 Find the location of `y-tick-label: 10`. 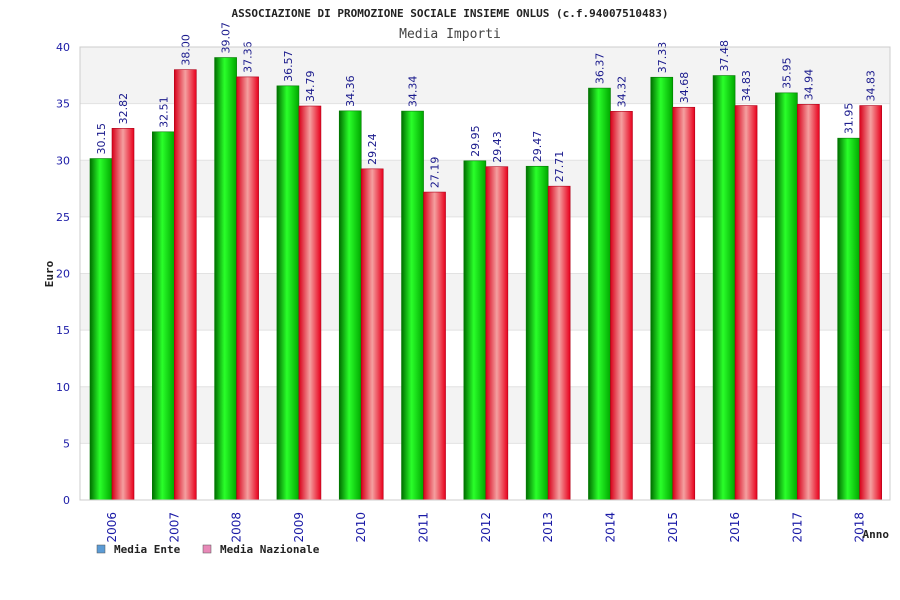

y-tick-label: 10 is located at coordinates (63, 387).